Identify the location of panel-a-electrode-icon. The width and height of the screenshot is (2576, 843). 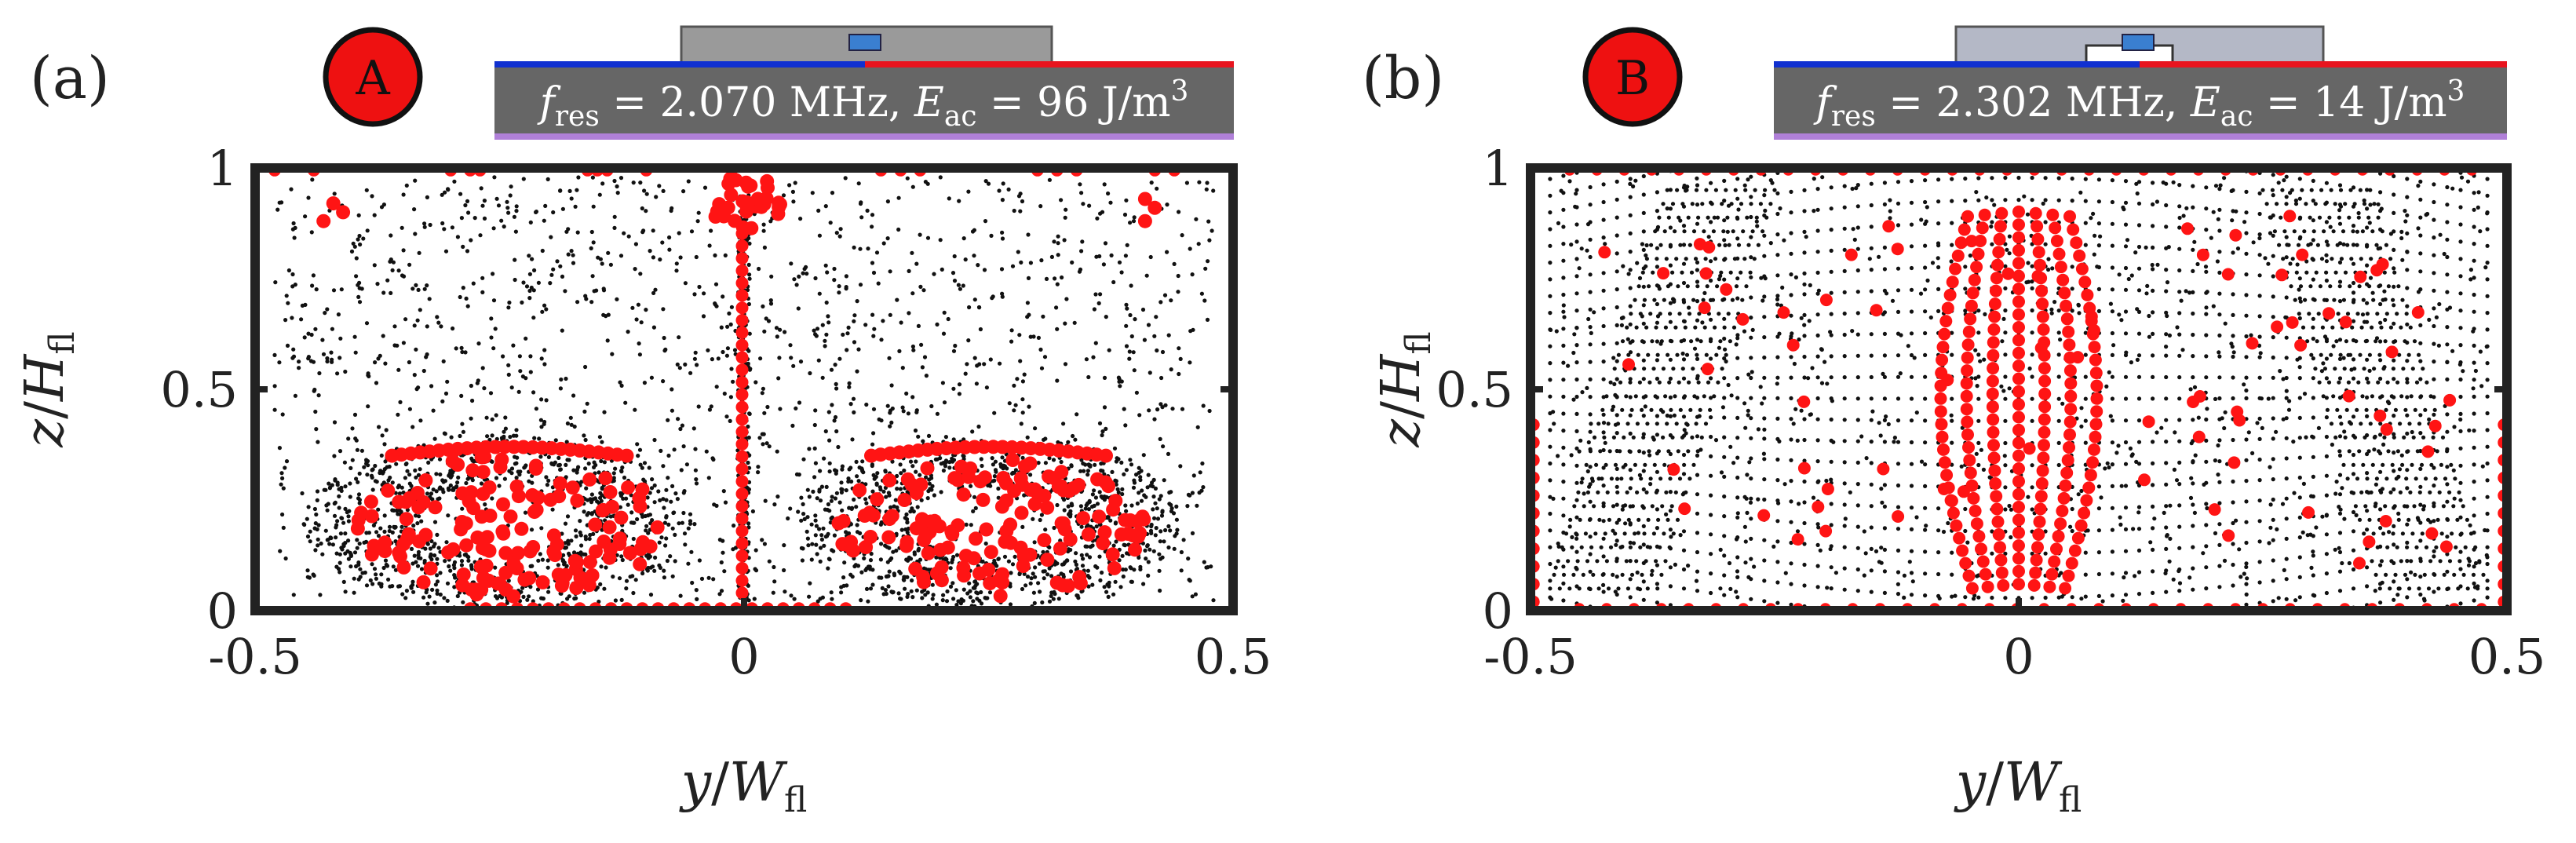
(864, 42).